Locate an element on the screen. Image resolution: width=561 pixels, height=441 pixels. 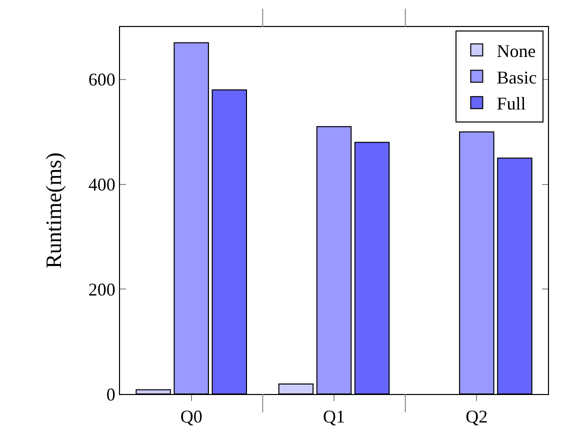
y-axis-title: Runtime(ms) is located at coordinates (53, 210).